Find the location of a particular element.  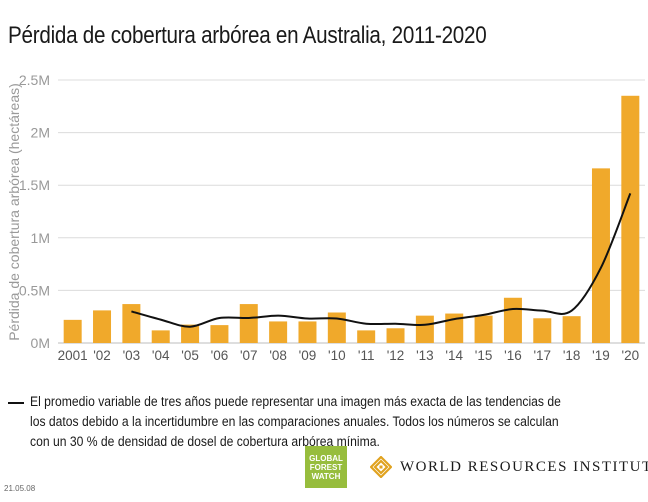

x-tick-label: '17 is located at coordinates (542, 355).